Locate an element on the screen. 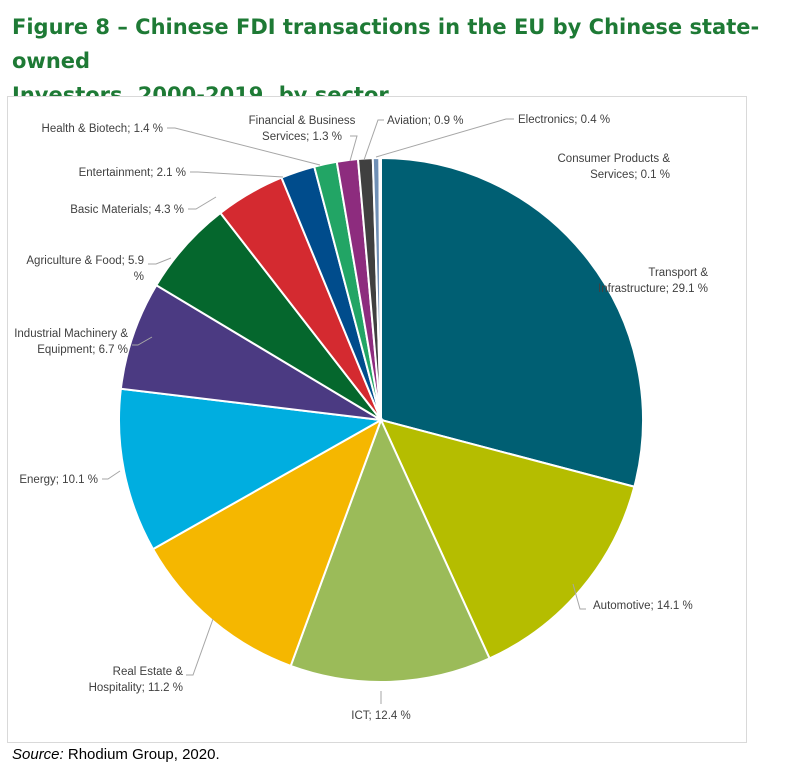 Image resolution: width=797 pixels, height=770 pixels. pie-slice-ict is located at coordinates (390, 550).